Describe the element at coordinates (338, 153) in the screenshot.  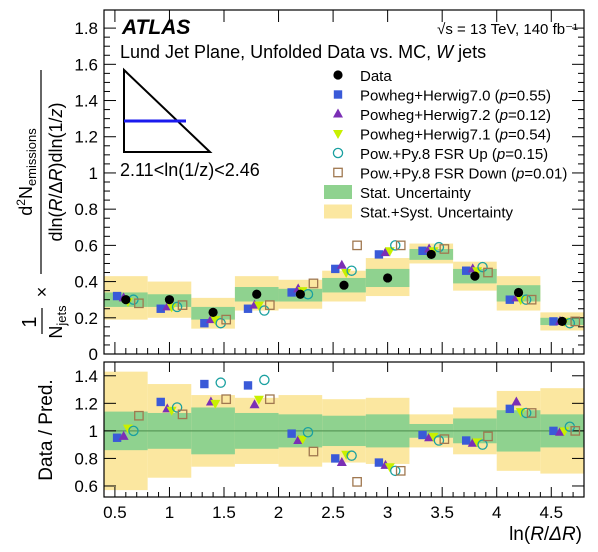
I see `legend-marker-fsr_up` at that location.